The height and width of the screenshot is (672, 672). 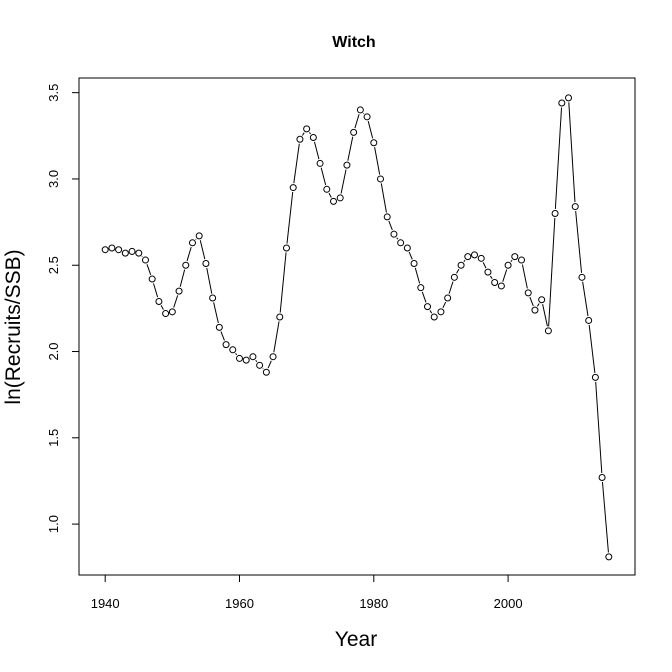 I want to click on x-tick-label: 2000, so click(x=508, y=603).